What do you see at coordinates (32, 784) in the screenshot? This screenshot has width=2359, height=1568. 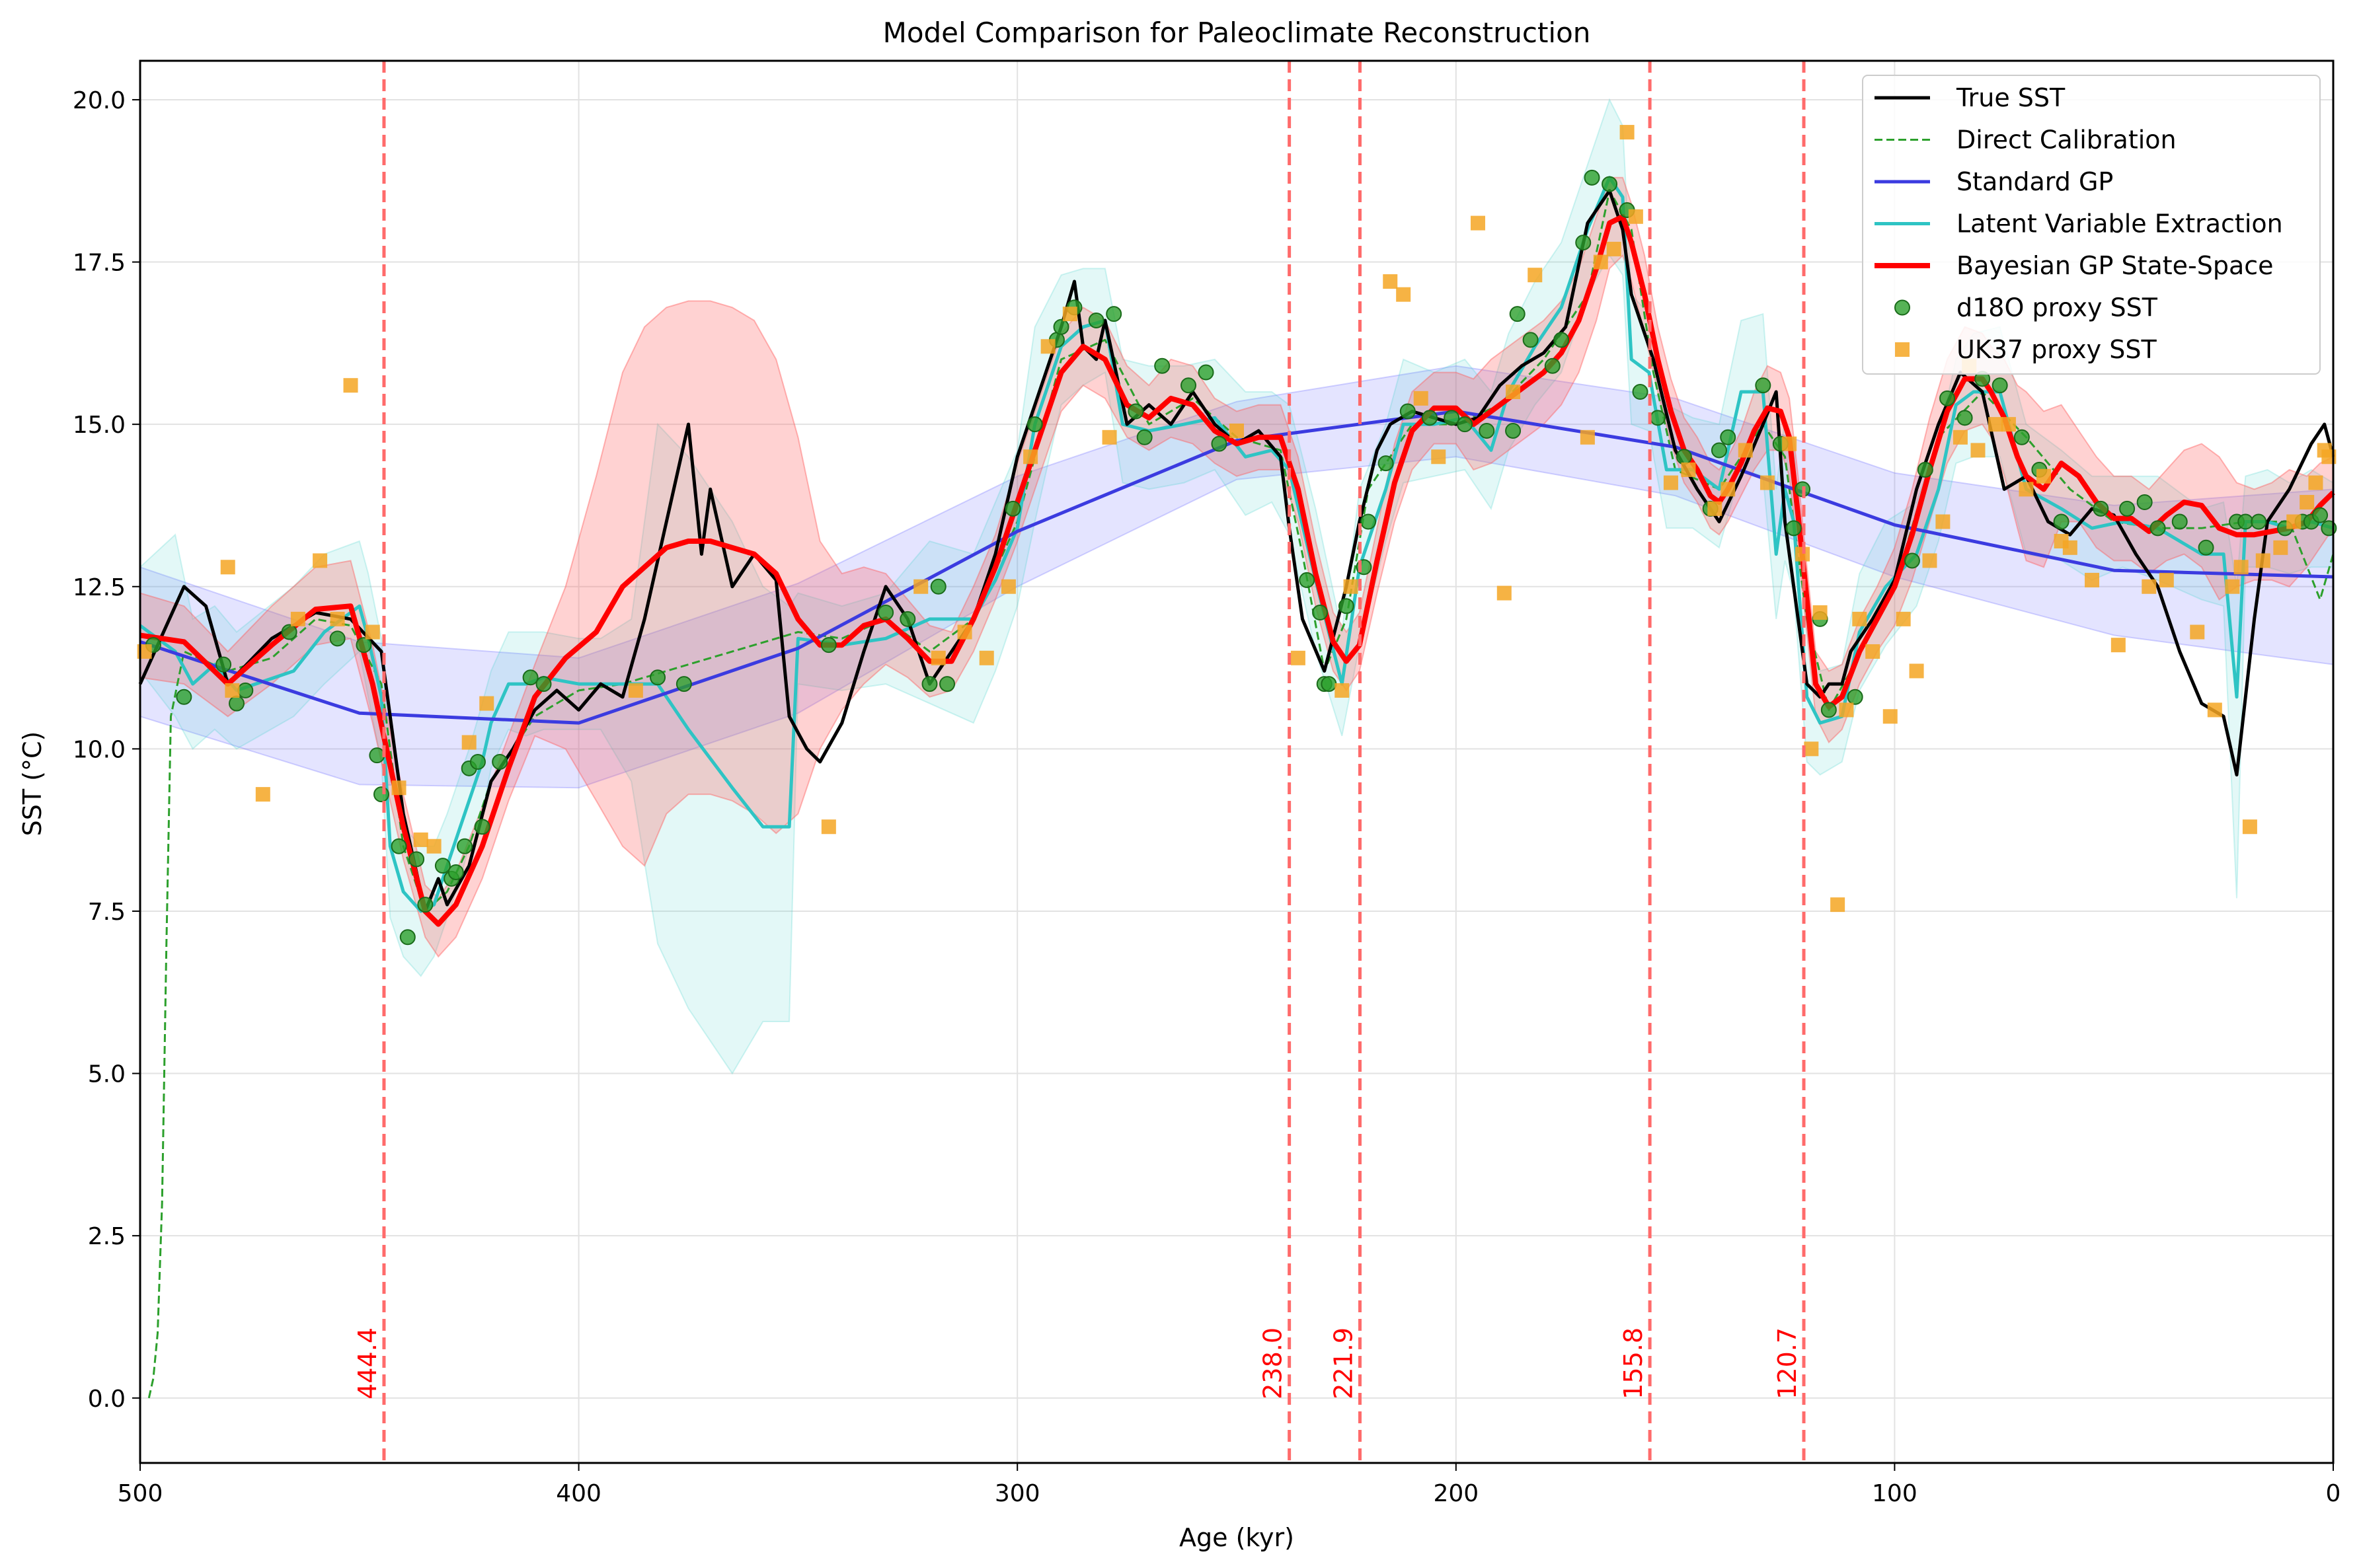 I see `y-axis-label: SST (°C)` at bounding box center [32, 784].